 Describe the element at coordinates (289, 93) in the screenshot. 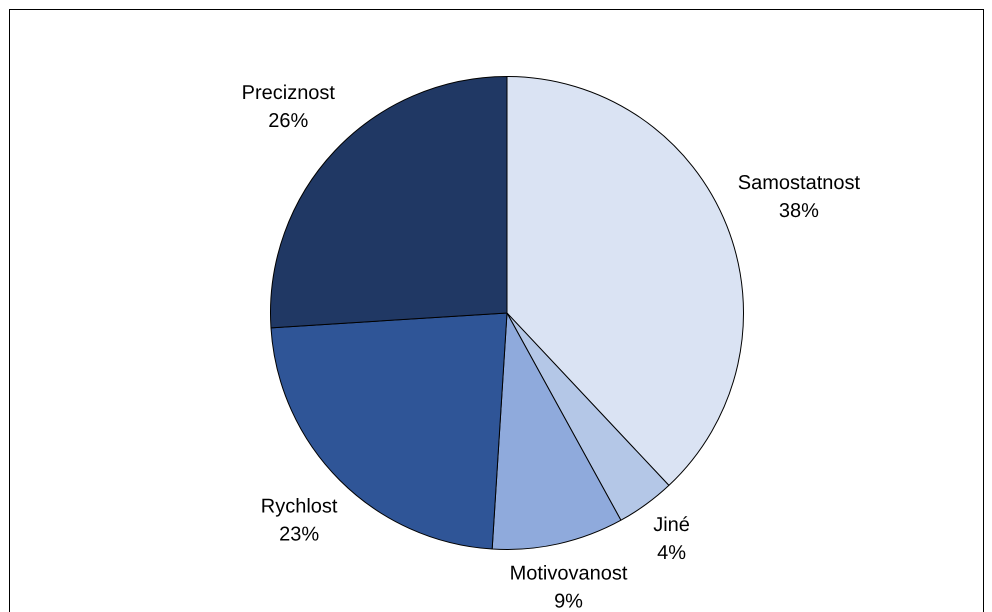

I see `slice-label: Preciznost` at that location.